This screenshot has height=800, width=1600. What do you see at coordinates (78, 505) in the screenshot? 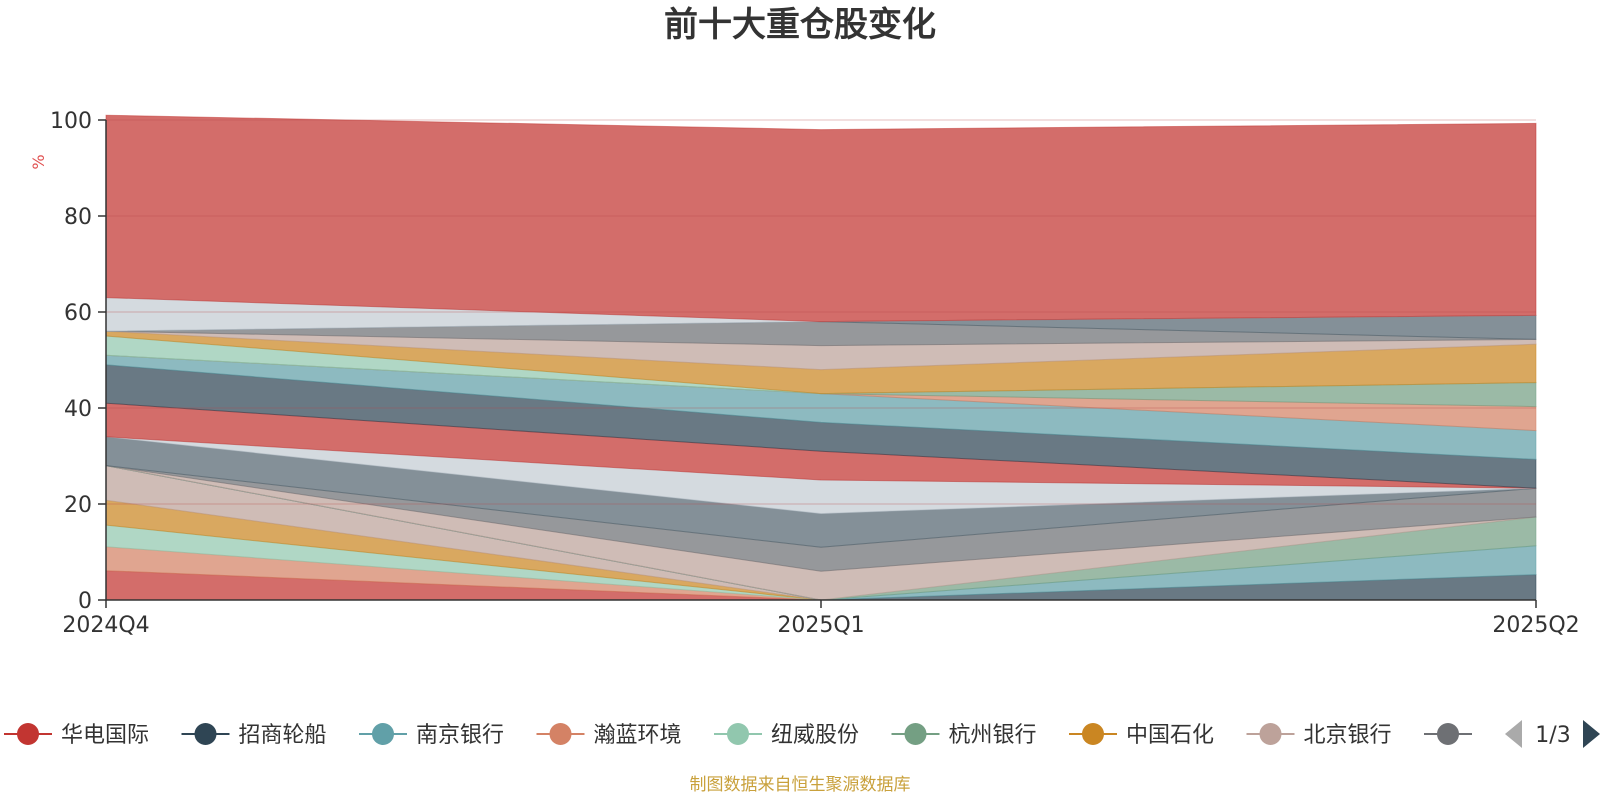
I see `y-tick-label-20: 20` at bounding box center [78, 505].